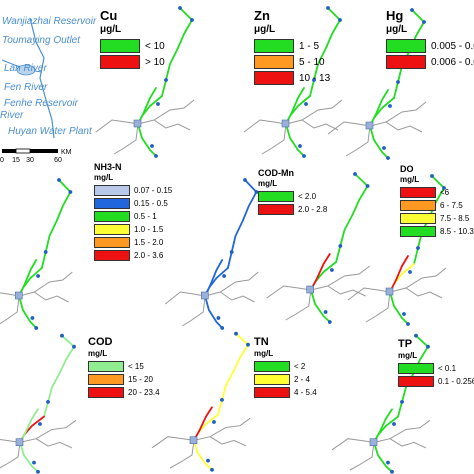  Describe the element at coordinates (309, 46) in the screenshot. I see `legend-label: 1 - 5` at that location.